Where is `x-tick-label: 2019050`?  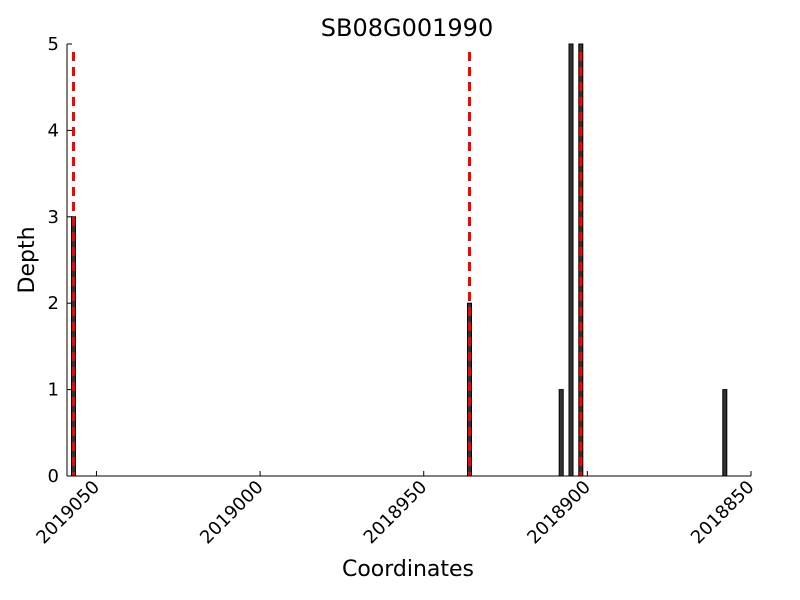 x-tick-label: 2019050 is located at coordinates (68, 513).